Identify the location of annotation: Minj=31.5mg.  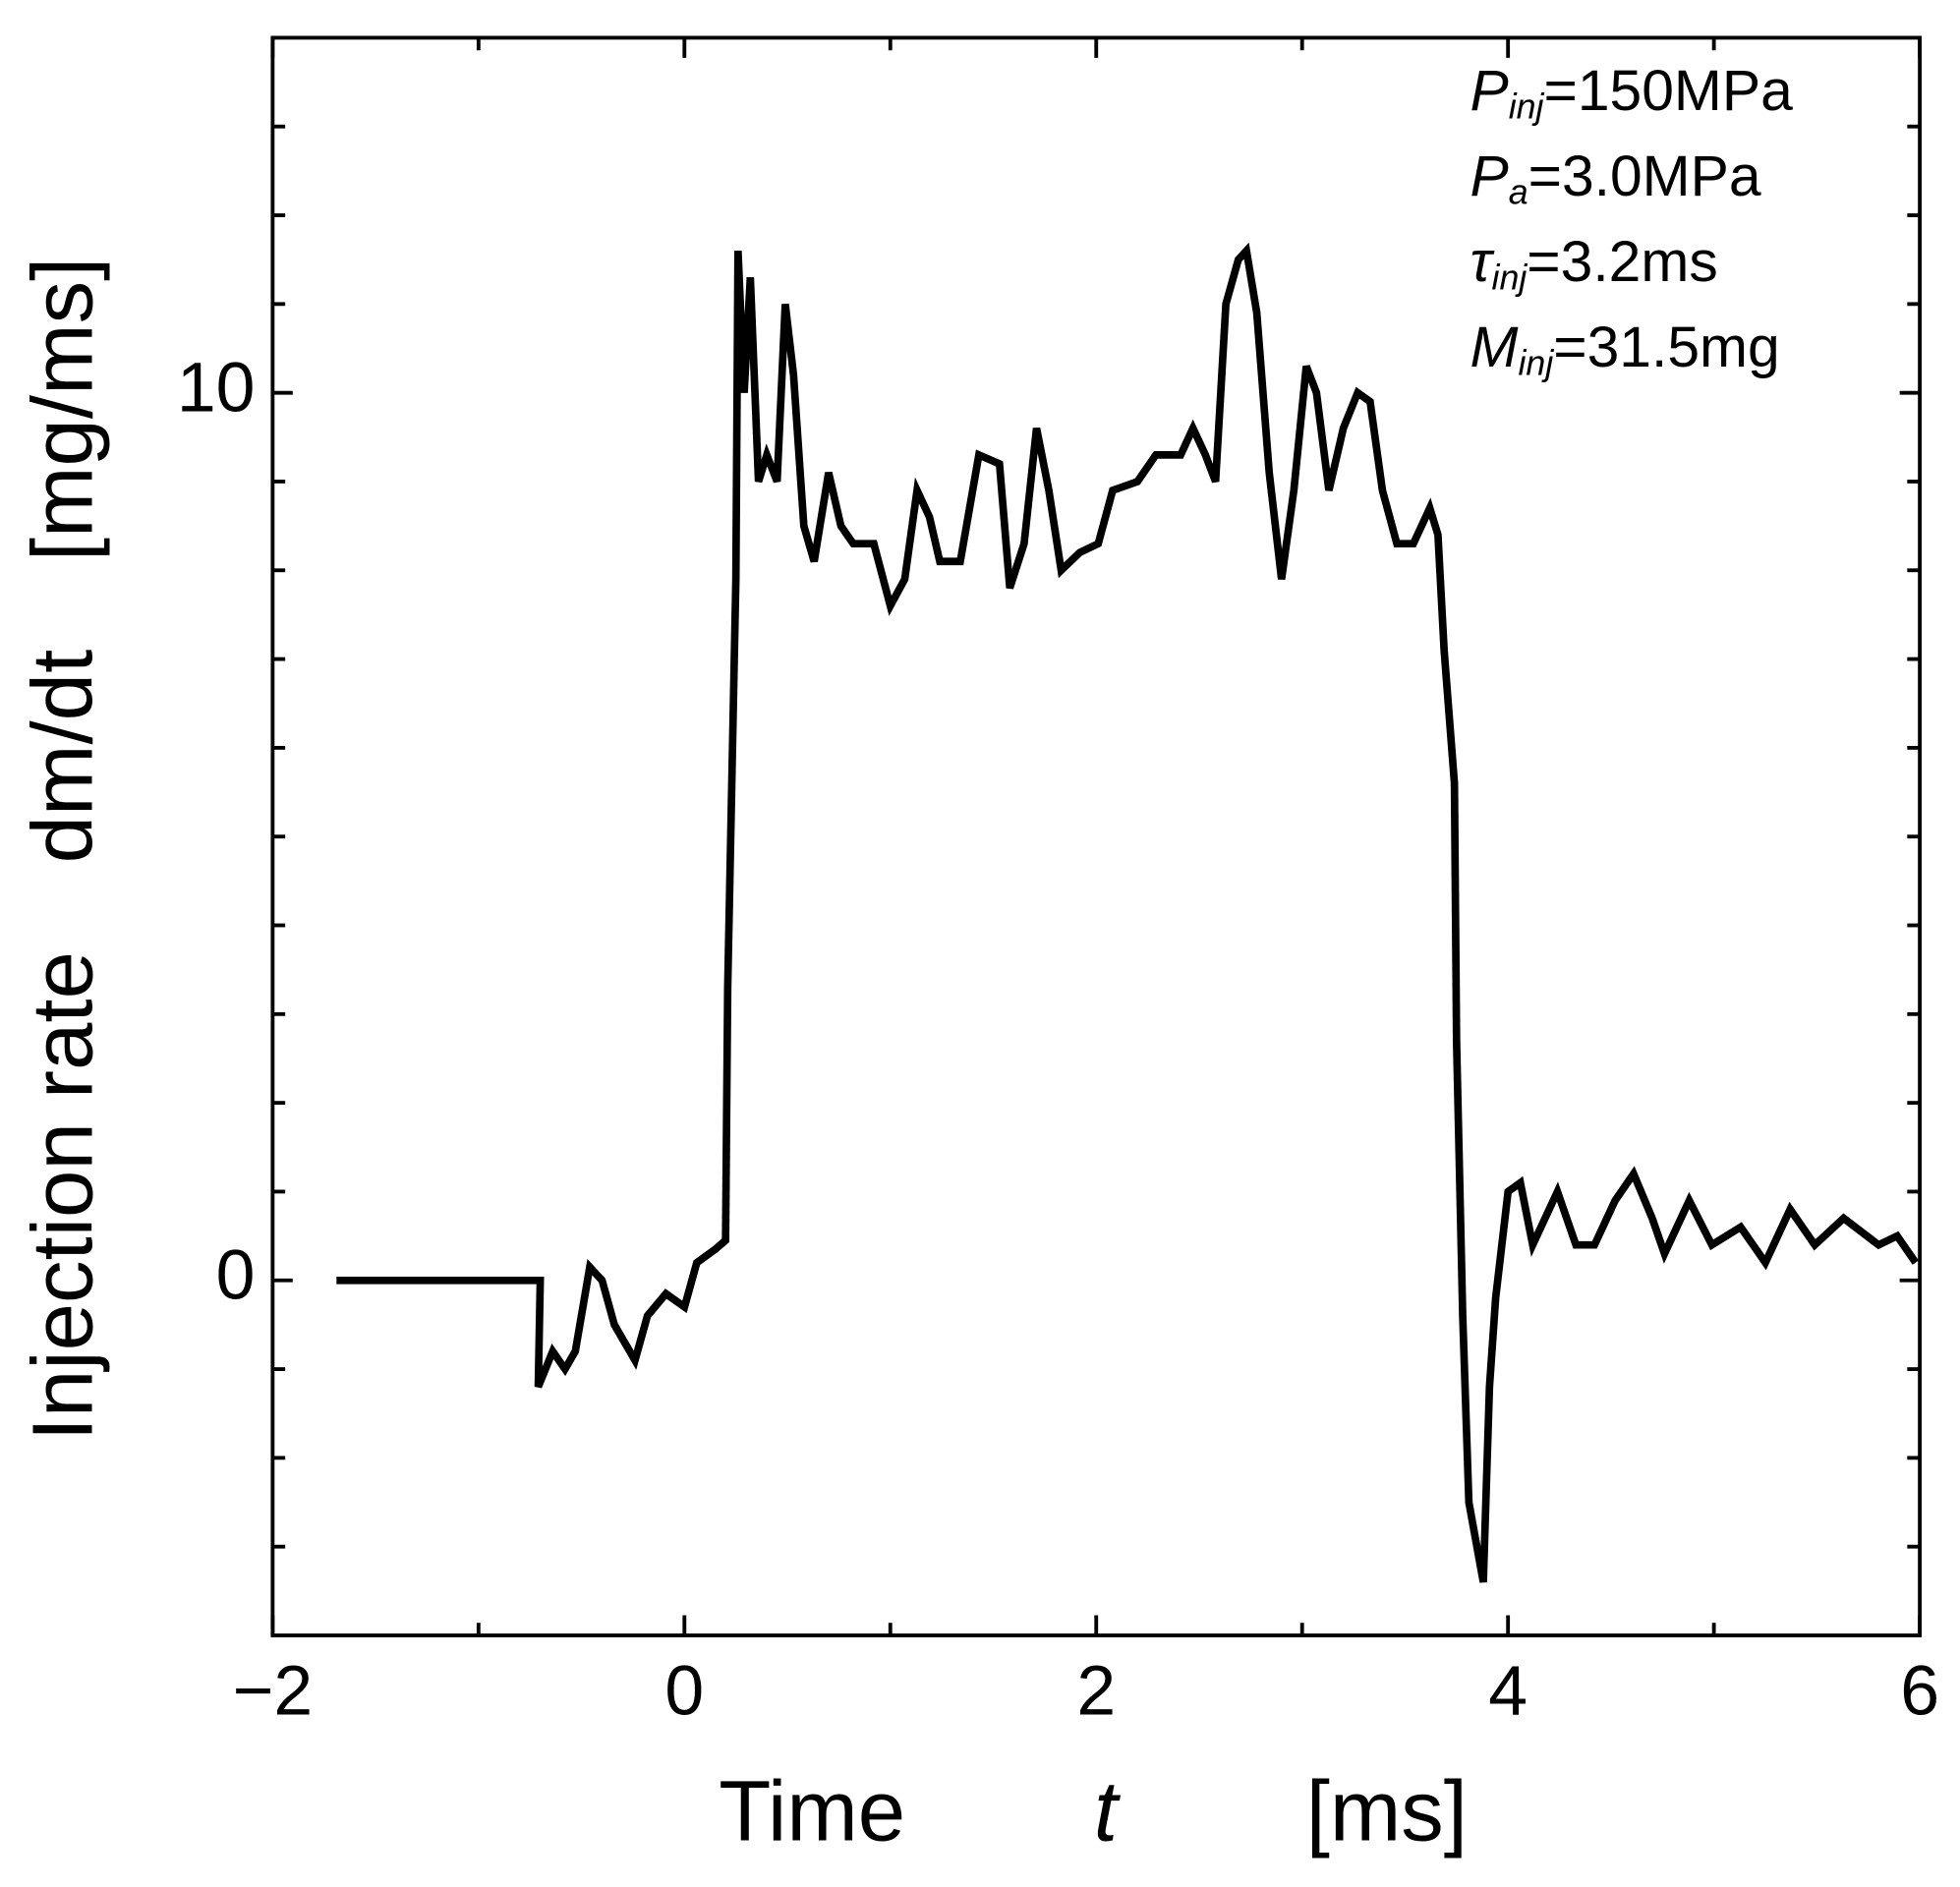
(1625, 349).